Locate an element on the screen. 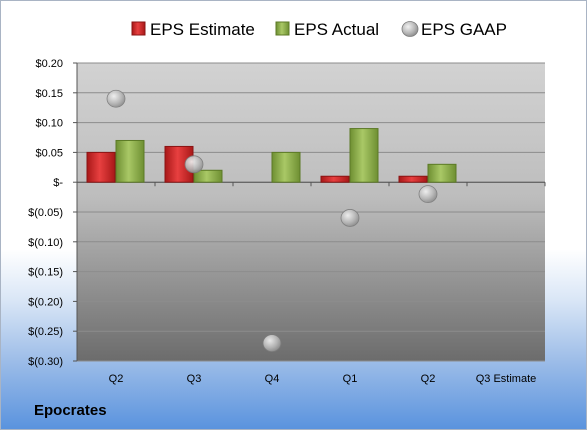  y-tick-label: $- is located at coordinates (58, 183).